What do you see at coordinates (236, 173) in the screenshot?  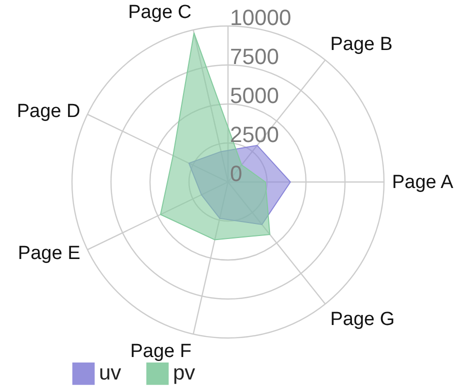 I see `y-tick-label: 0` at bounding box center [236, 173].